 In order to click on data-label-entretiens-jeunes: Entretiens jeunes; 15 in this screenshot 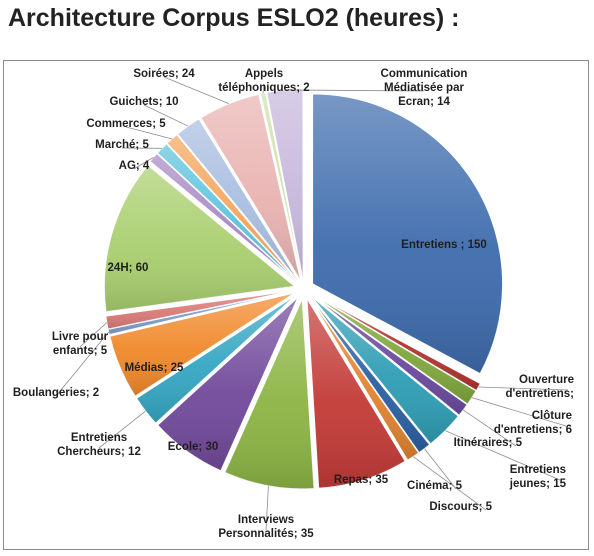, I will do `click(538, 477)`.